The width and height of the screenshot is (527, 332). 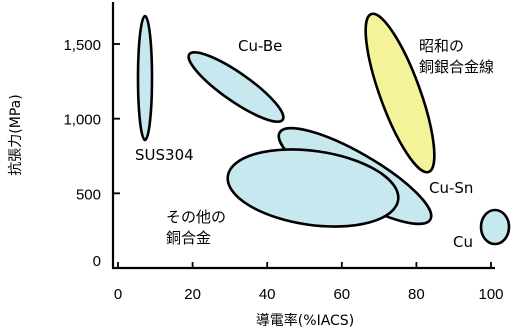 I want to click on region-cu-label: Cu, so click(x=463, y=242).